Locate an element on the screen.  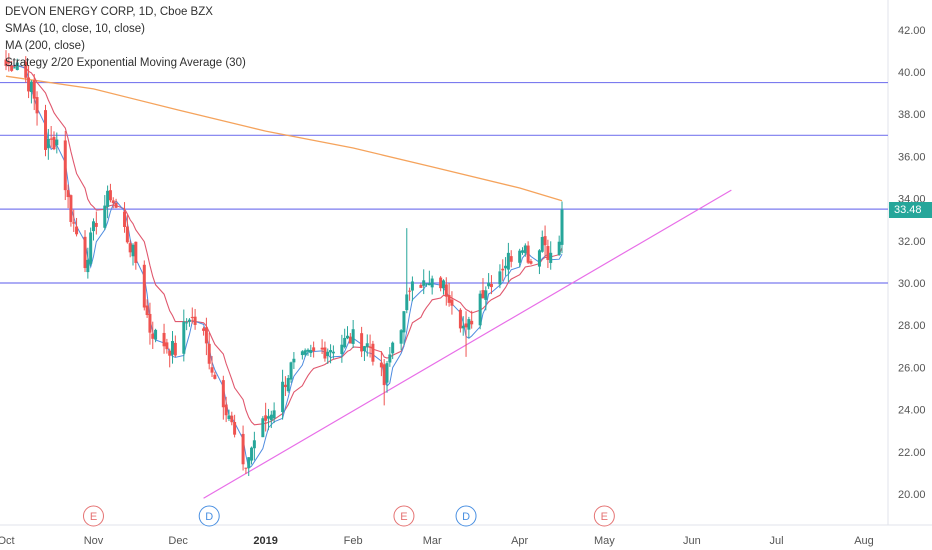
x-tick-label: Jun is located at coordinates (692, 541).